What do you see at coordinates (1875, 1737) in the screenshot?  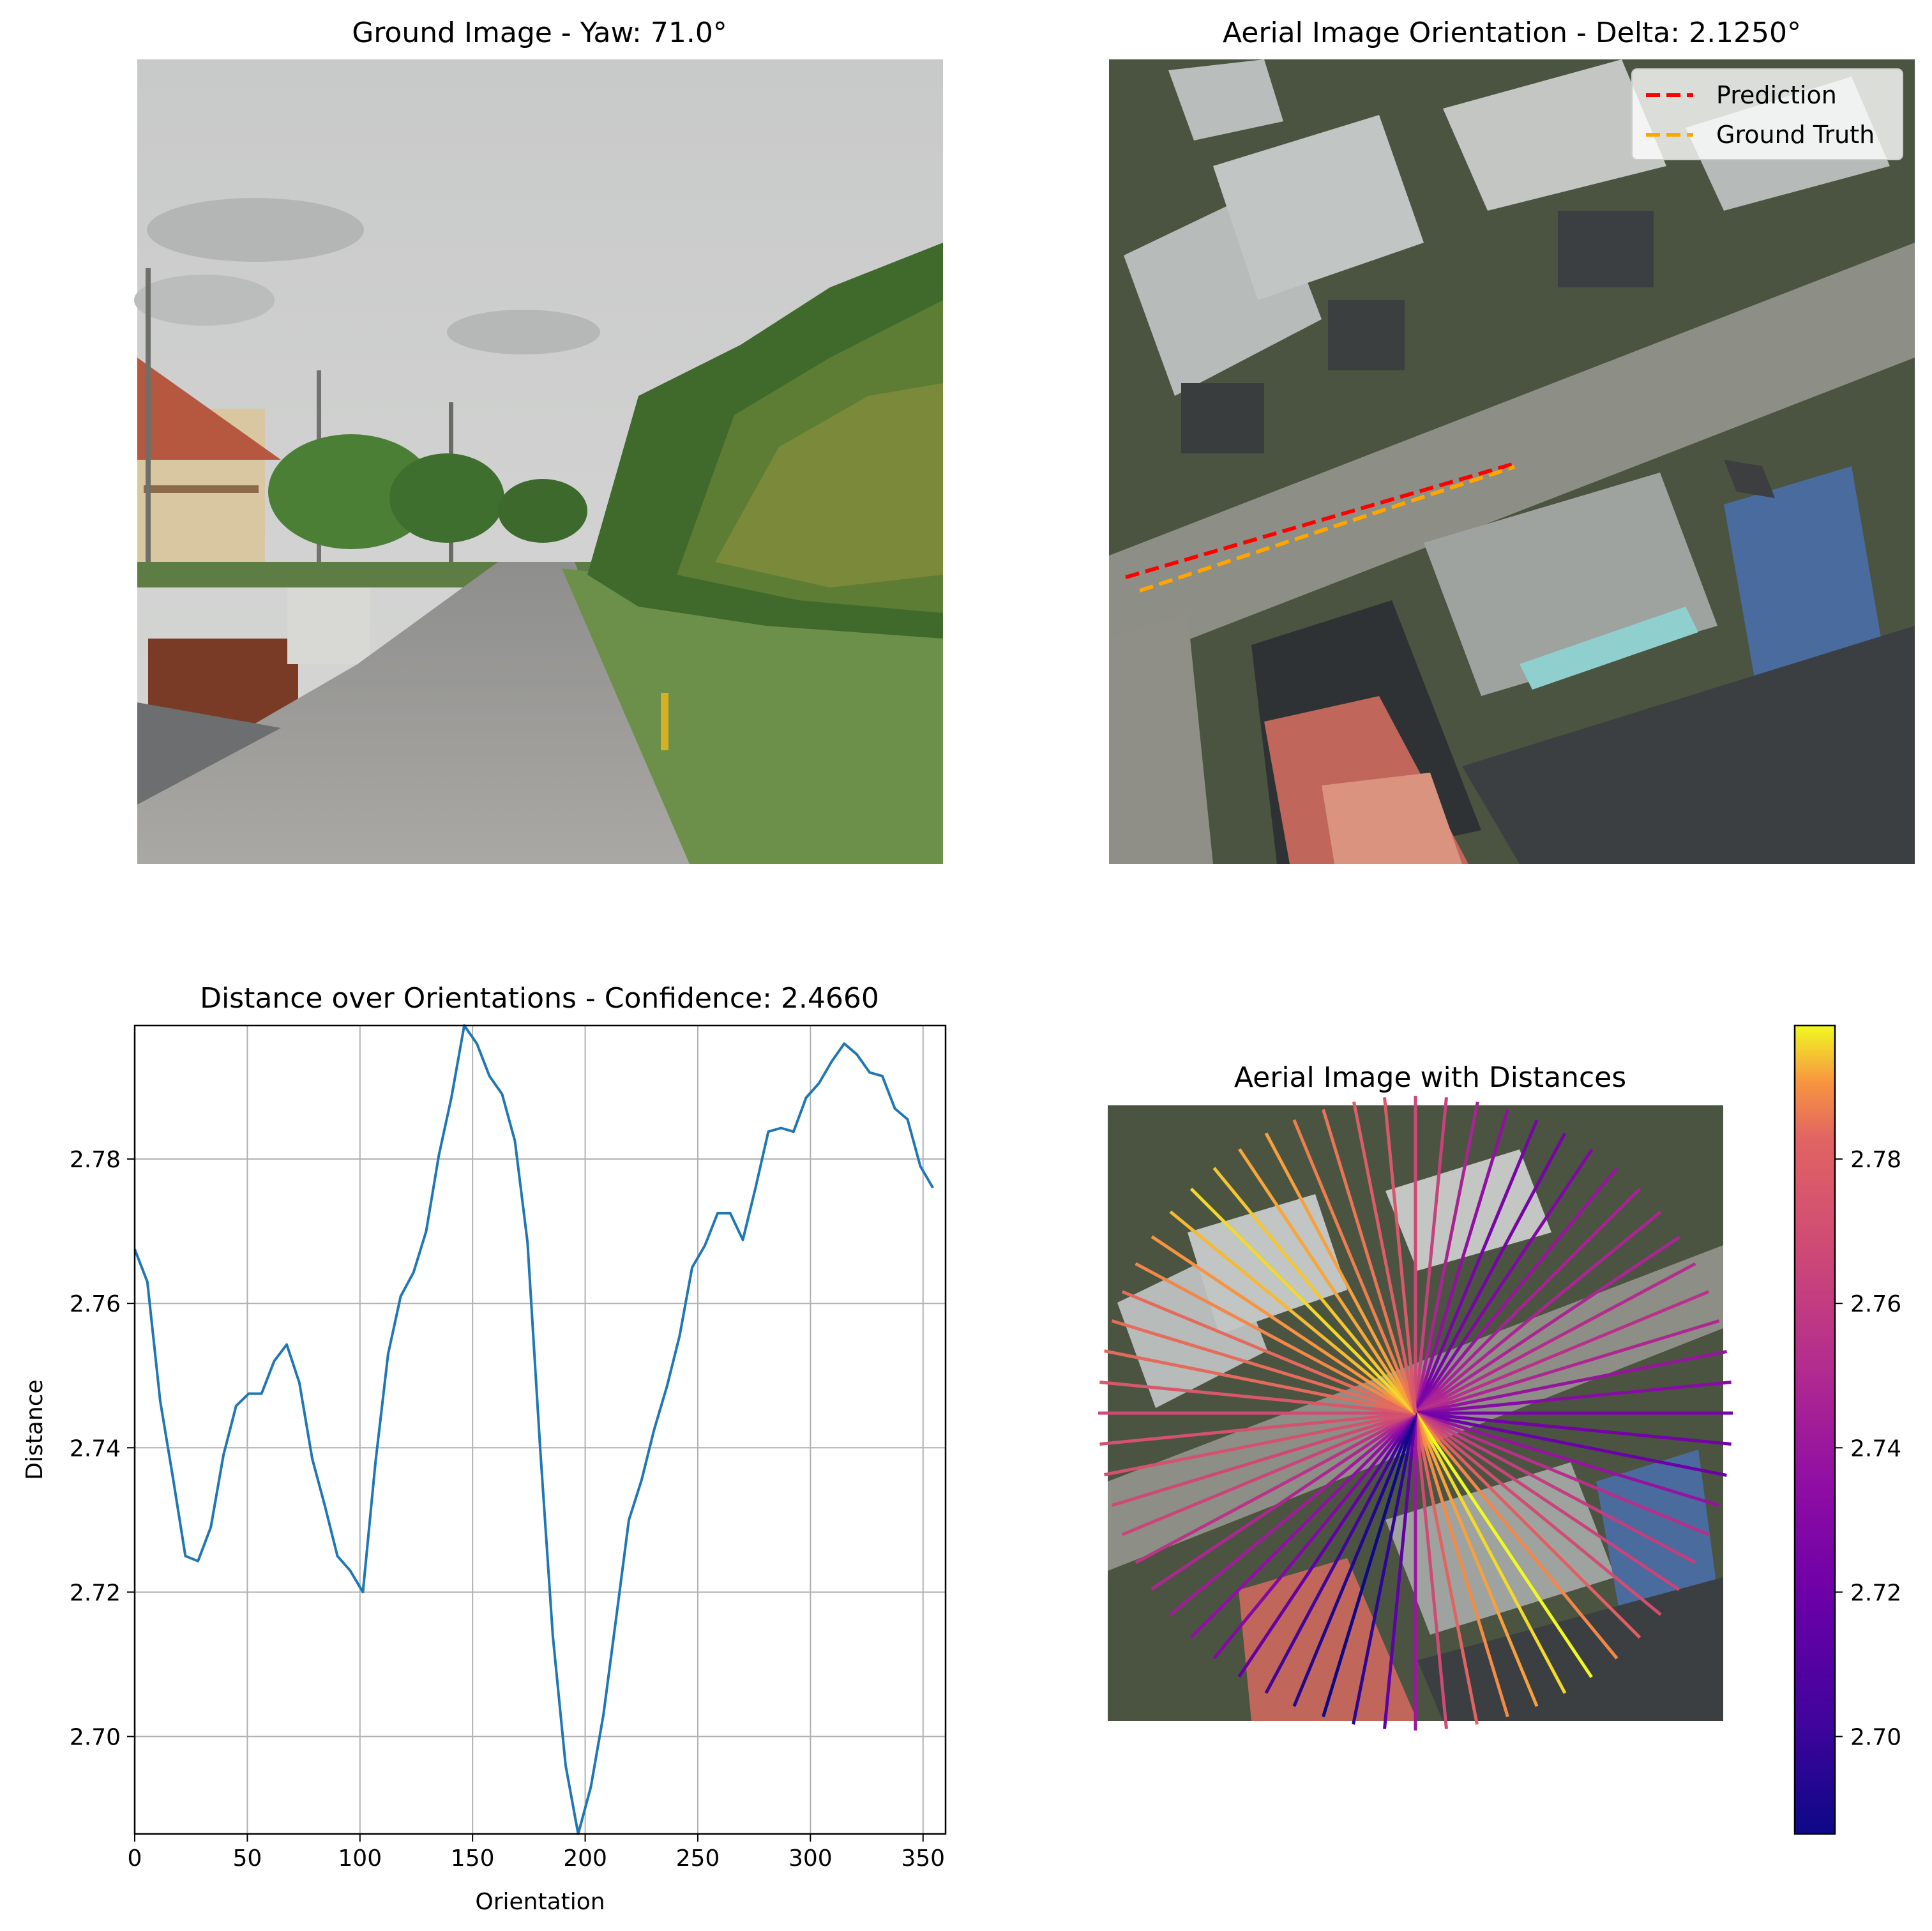 I see `colorbar-tick-label: 2.70` at bounding box center [1875, 1737].